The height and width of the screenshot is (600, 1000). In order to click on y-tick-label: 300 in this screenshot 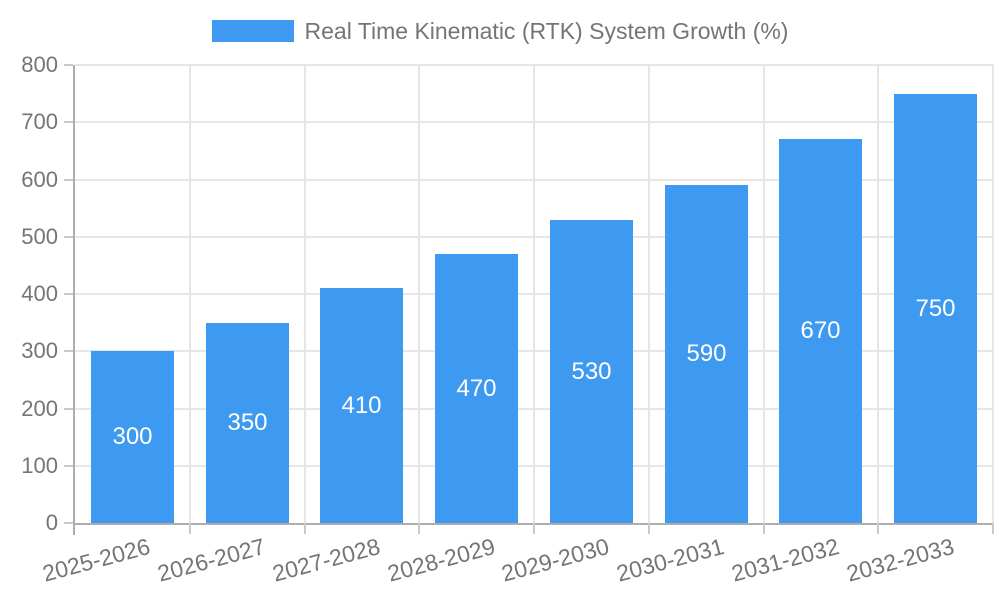, I will do `click(39, 350)`.